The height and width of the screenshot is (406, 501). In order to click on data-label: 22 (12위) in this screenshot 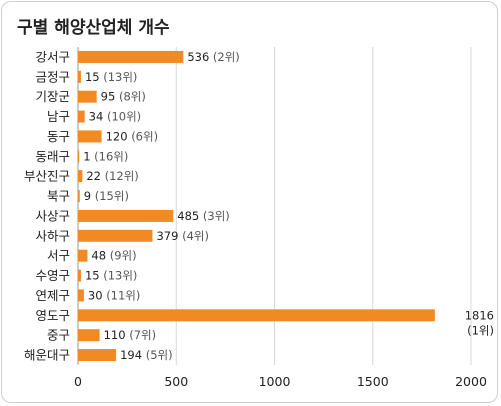, I will do `click(112, 176)`.